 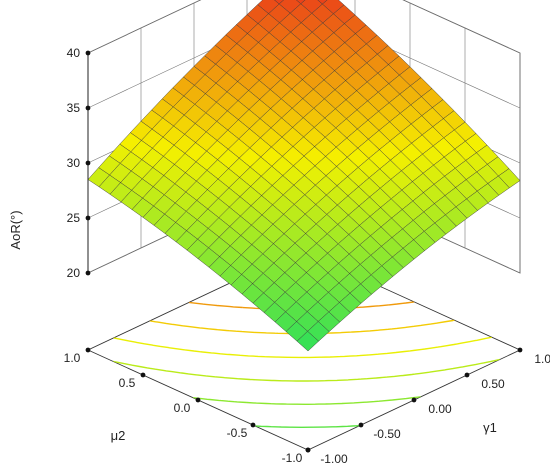 What do you see at coordinates (304, 27) in the screenshot?
I see `wall-gridline` at bounding box center [304, 27].